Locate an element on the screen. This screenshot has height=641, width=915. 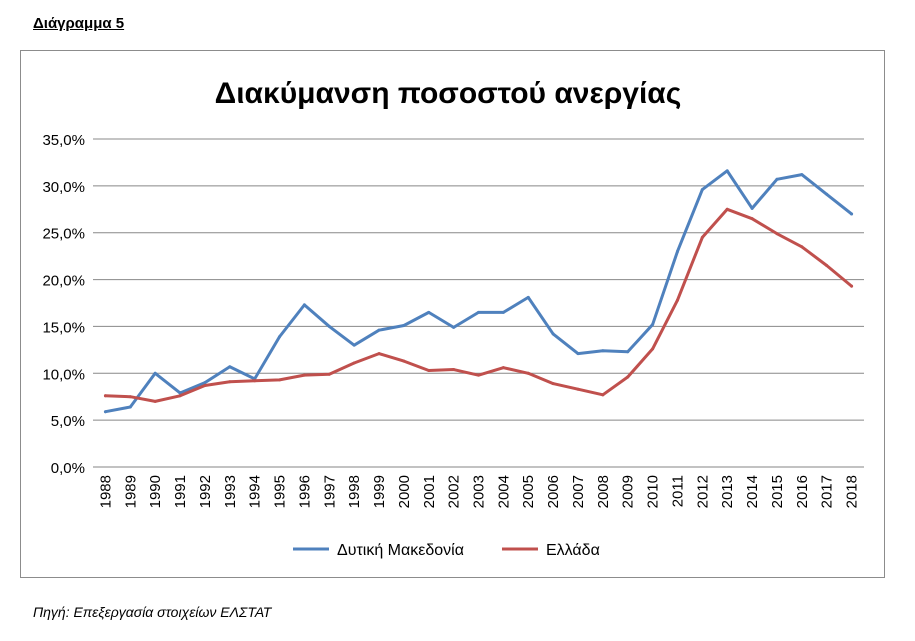
x-tick-label: 2001 is located at coordinates (429, 491).